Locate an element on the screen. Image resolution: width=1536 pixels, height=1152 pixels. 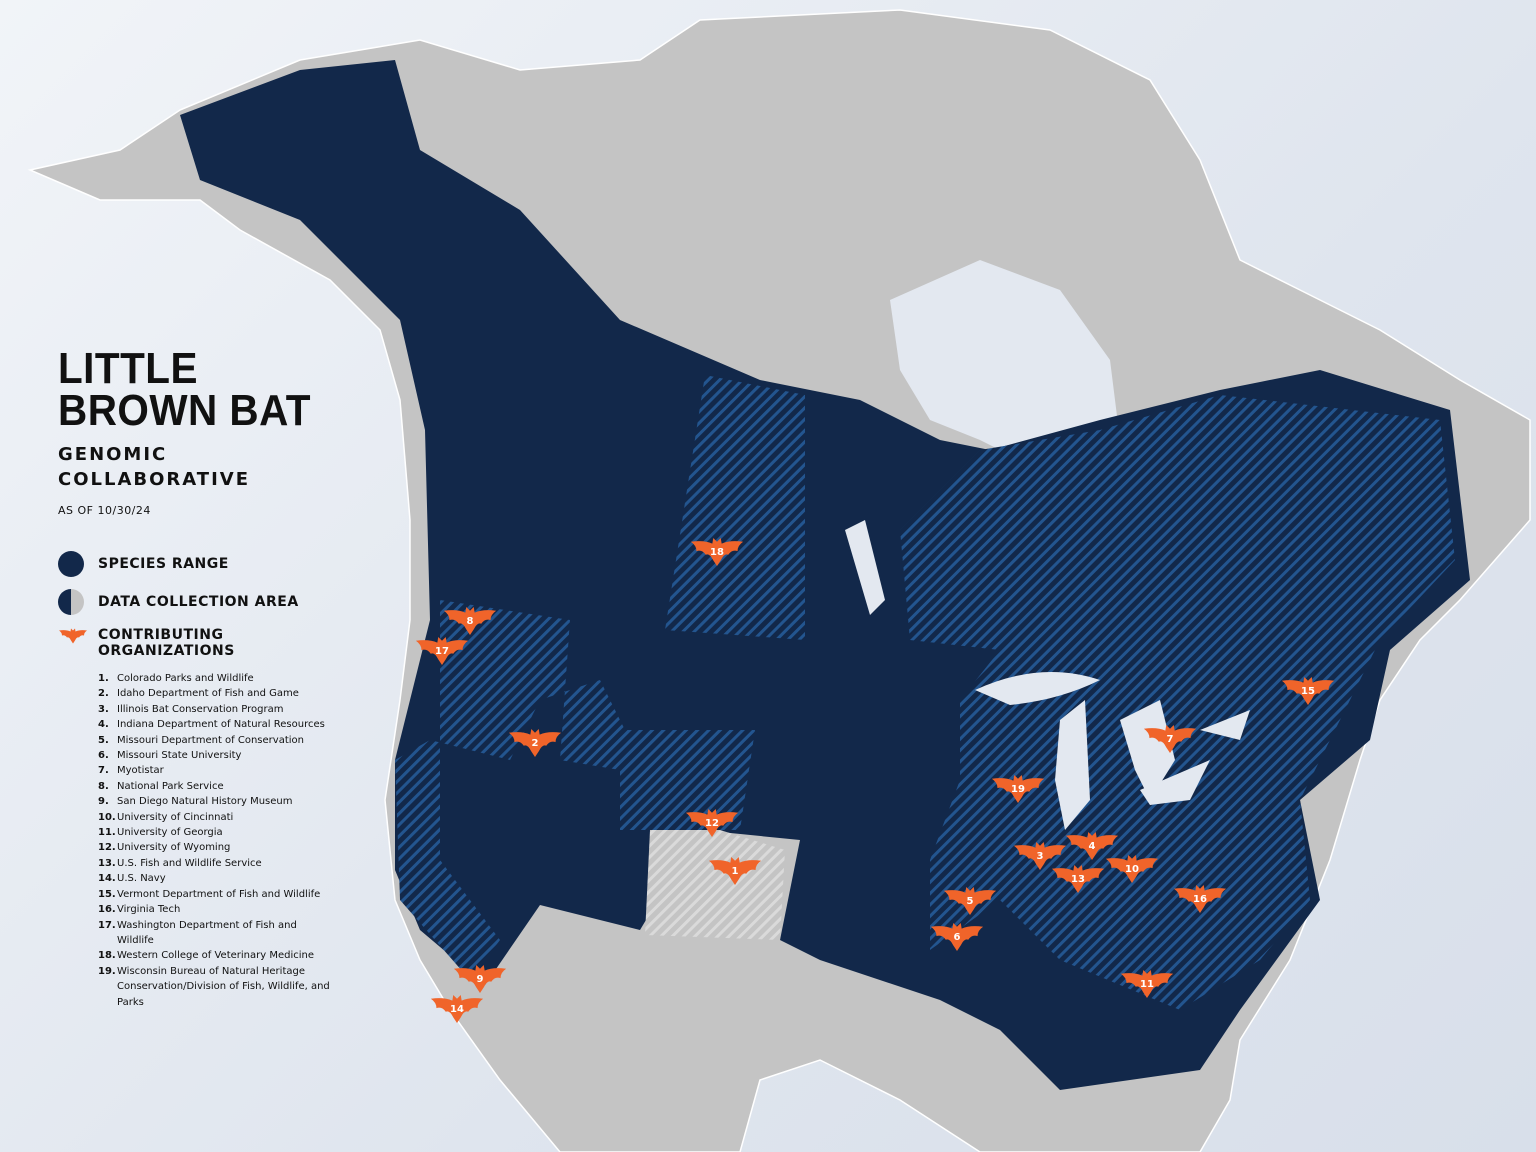
organization-item: 11. University of Georgia is located at coordinates (215, 832).